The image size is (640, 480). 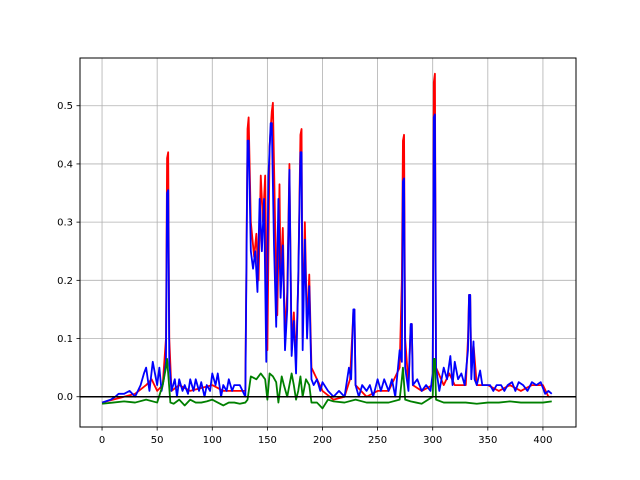 I want to click on y-tick-label-1: 0.1, so click(x=65, y=339).